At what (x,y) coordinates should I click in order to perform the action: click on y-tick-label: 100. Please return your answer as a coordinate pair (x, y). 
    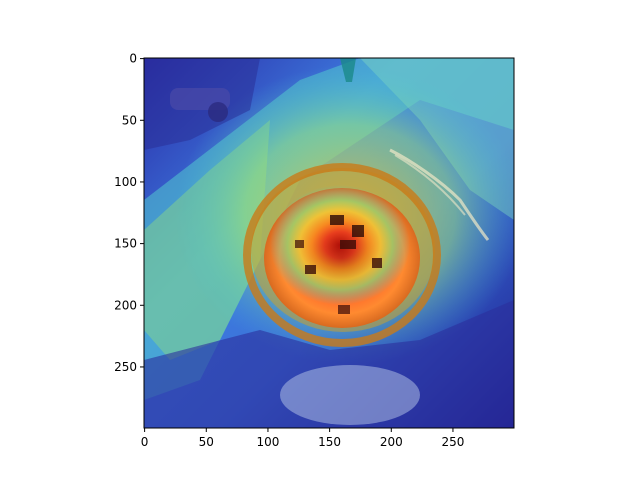
    Looking at the image, I should click on (125, 182).